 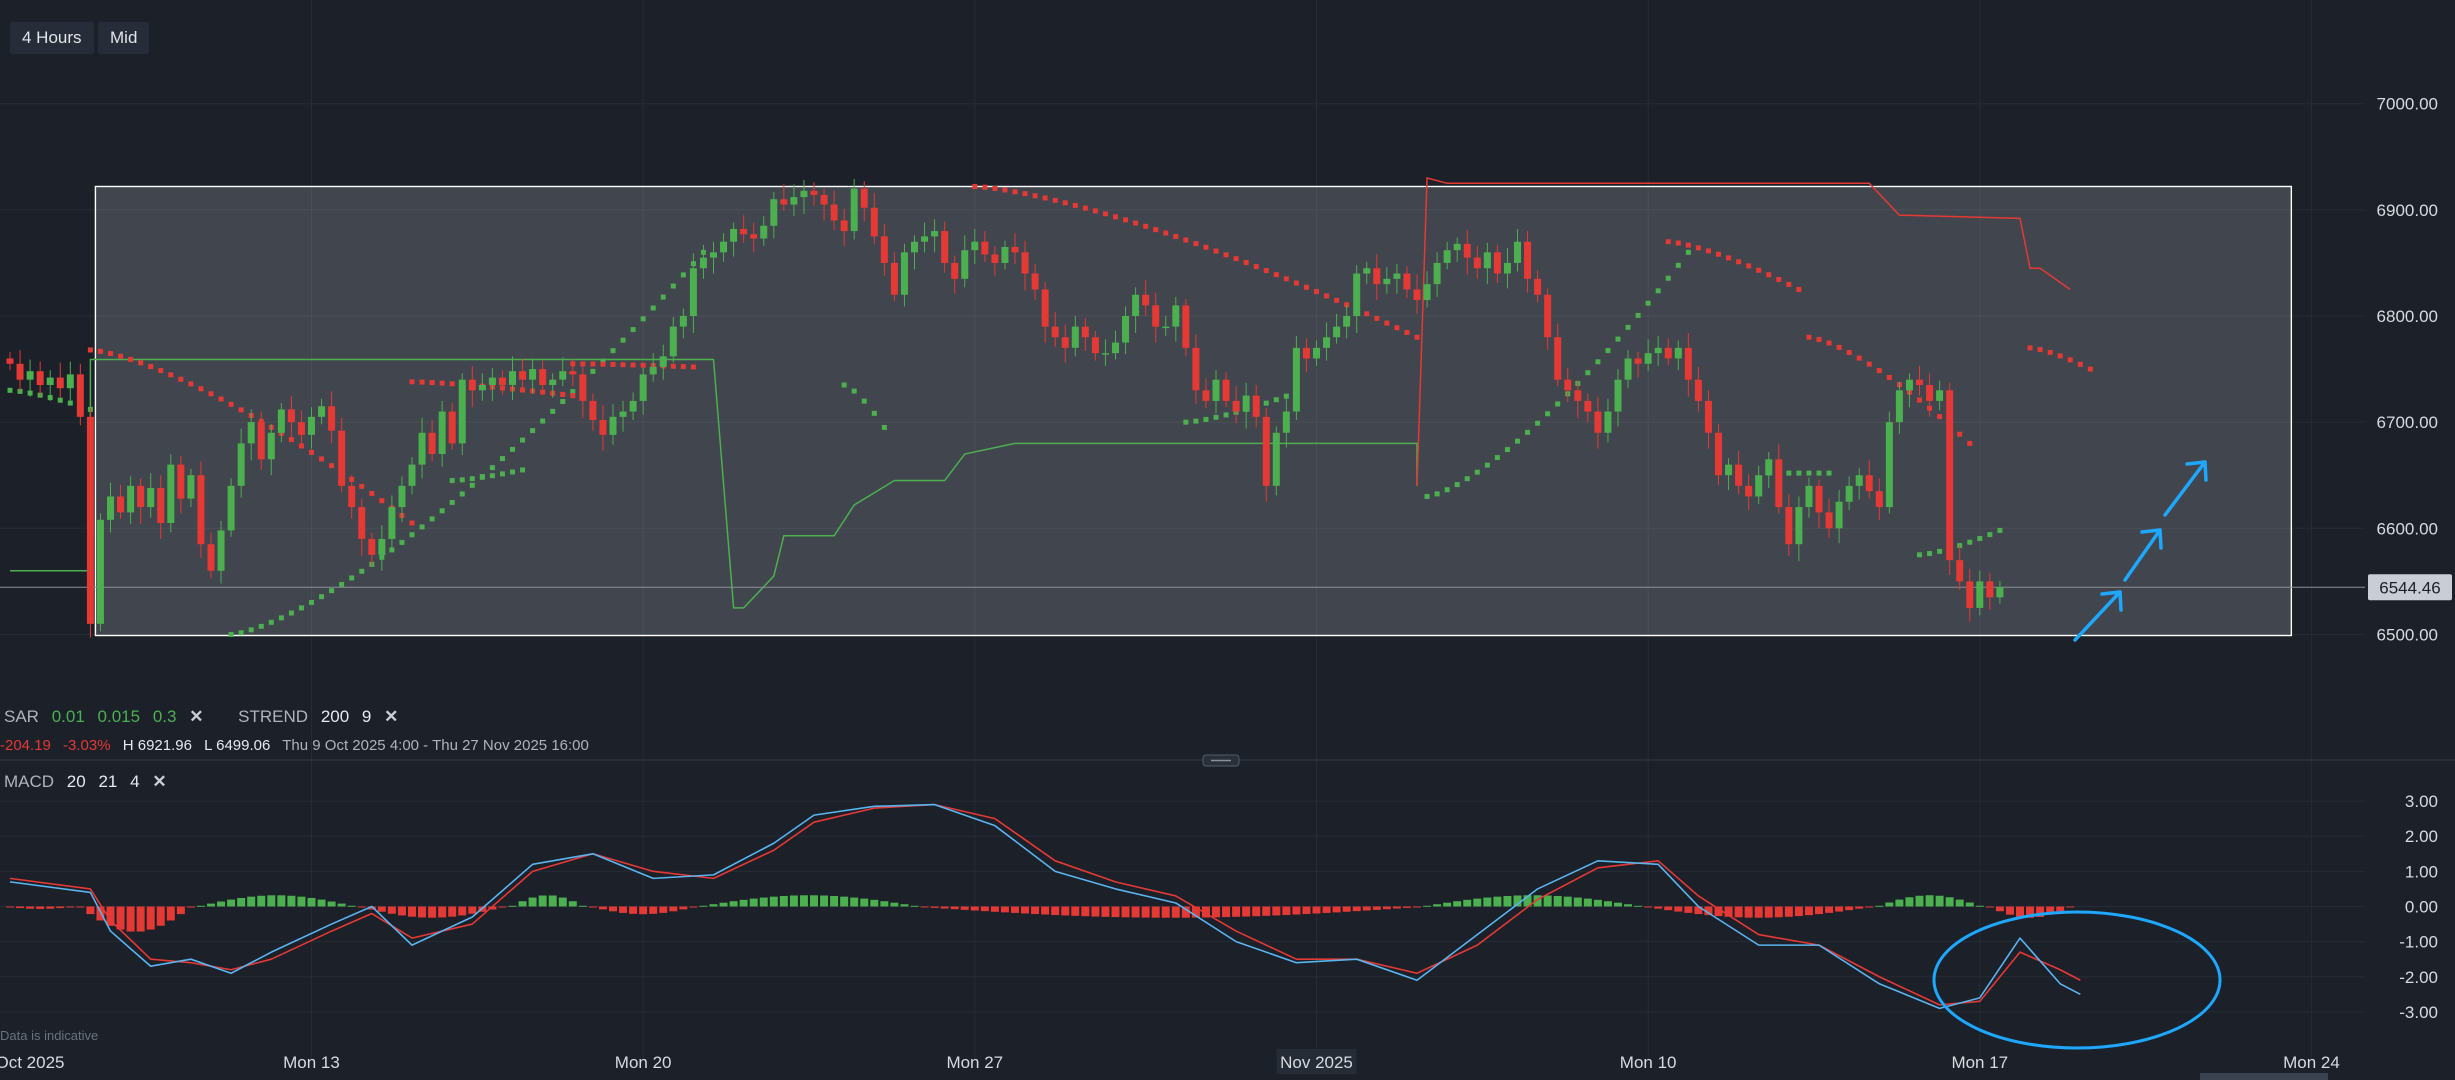 I want to click on interval-selector: 4 Hours, so click(x=52, y=38).